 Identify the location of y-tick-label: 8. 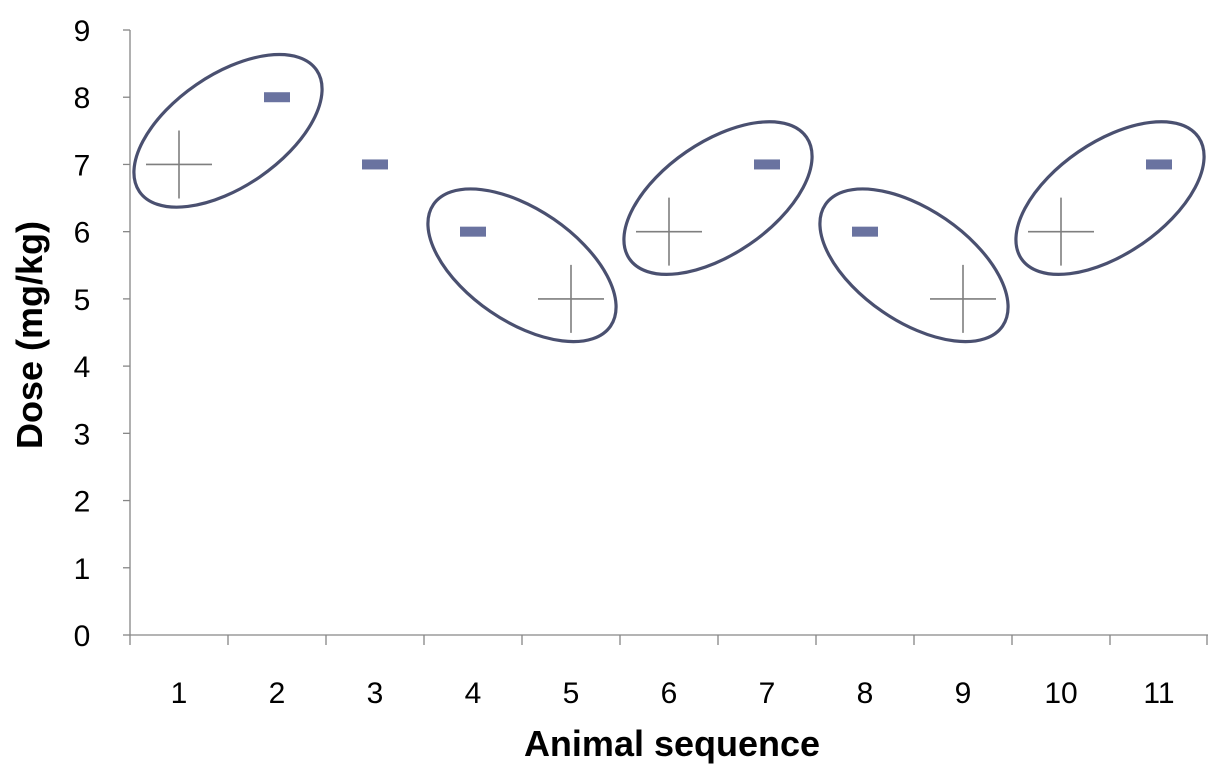
(82, 98).